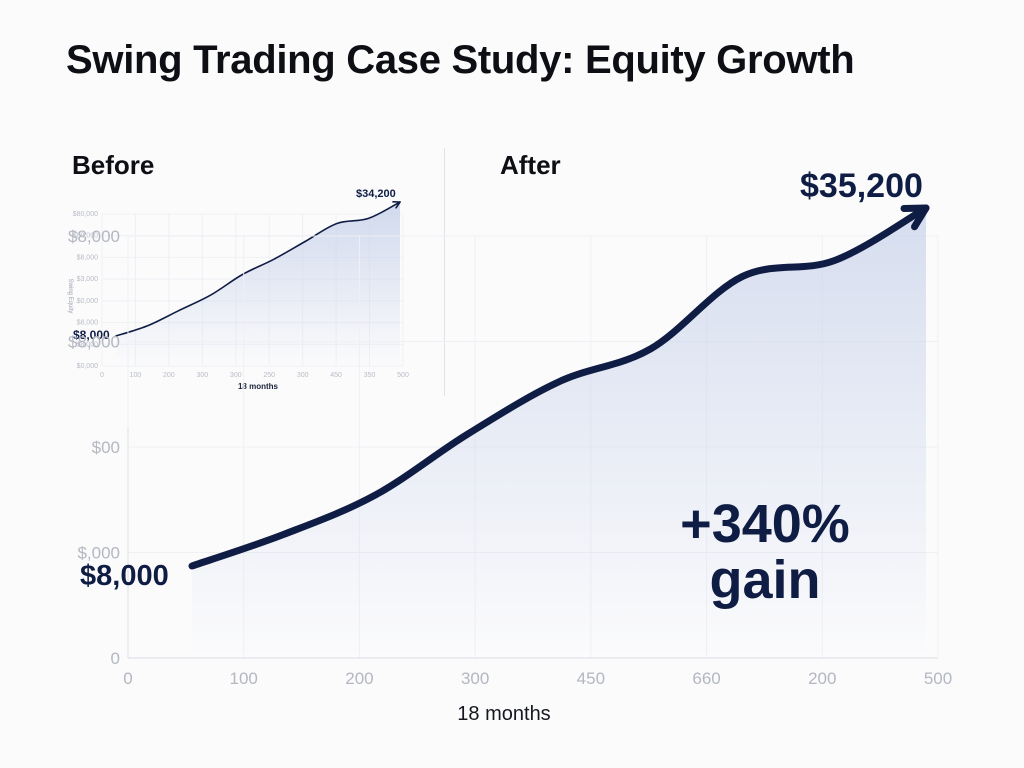 The image size is (1024, 768). I want to click on x-tick-label: 660, so click(706, 678).